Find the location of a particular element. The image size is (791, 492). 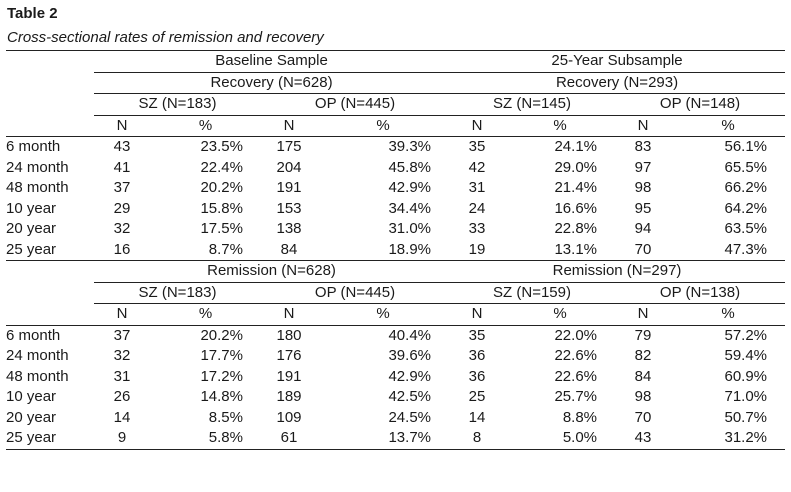

recovery-group-row: Recovery (N=628) Recovery (N=293) is located at coordinates (396, 83).